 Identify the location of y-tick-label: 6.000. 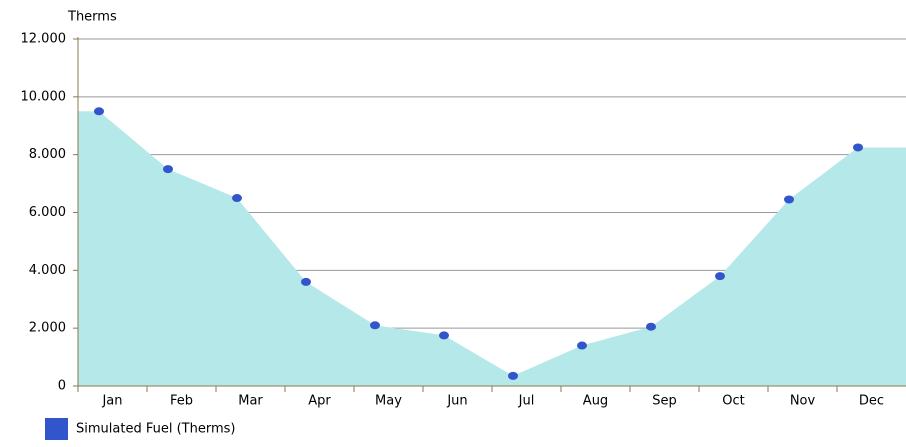
(47, 212).